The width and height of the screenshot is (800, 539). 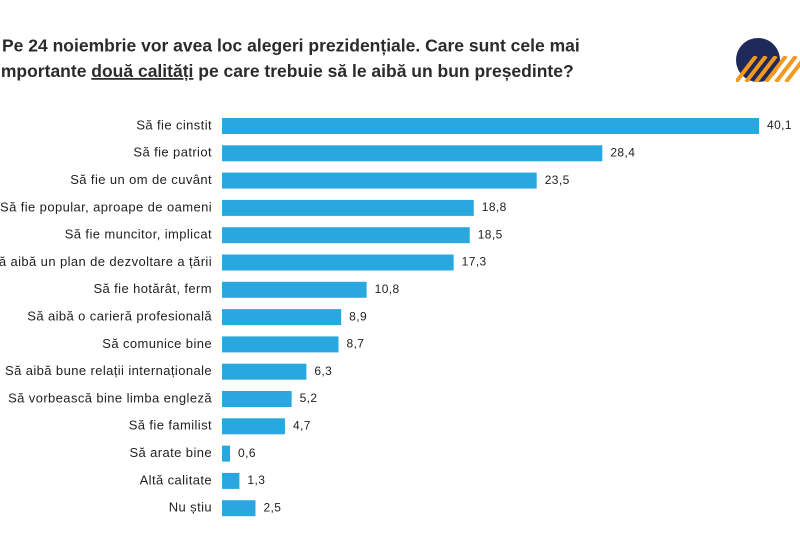 What do you see at coordinates (302, 425) in the screenshot?
I see `value-label: 4,7` at bounding box center [302, 425].